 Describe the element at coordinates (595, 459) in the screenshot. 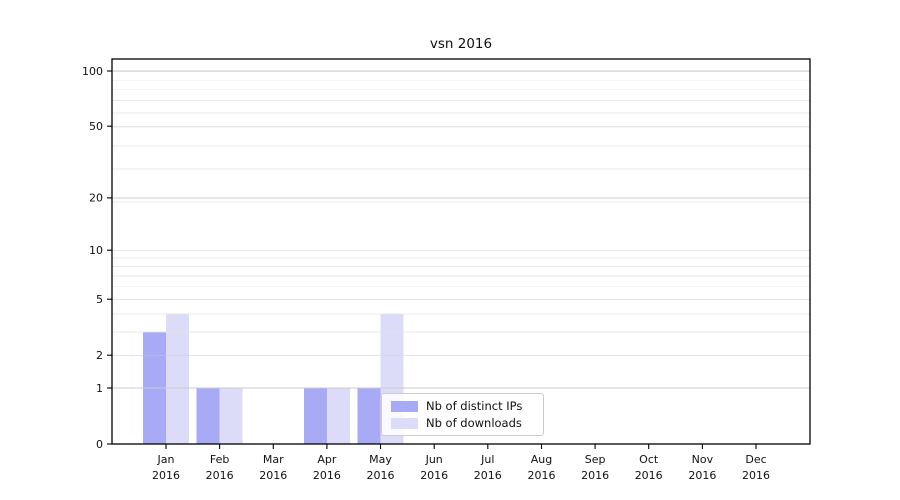

I see `x-tick-label-month: Sep` at that location.